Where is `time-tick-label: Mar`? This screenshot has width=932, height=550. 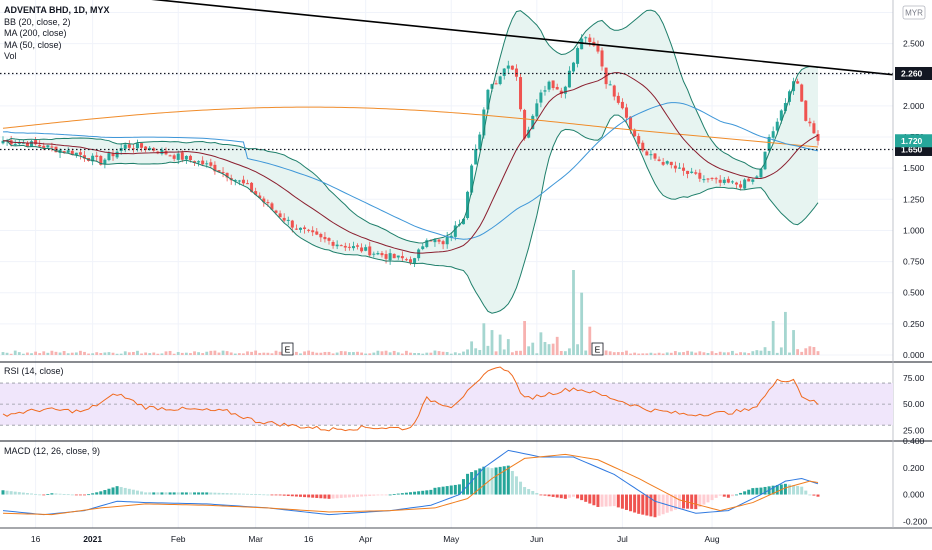 time-tick-label: Mar is located at coordinates (255, 539).